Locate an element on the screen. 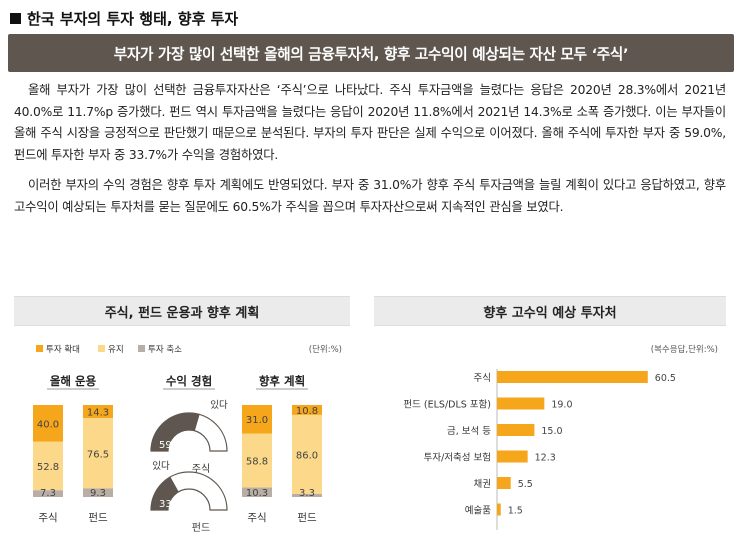 Image resolution: width=743 pixels, height=555 pixels. unit-note: (단위:%) is located at coordinates (325, 349).